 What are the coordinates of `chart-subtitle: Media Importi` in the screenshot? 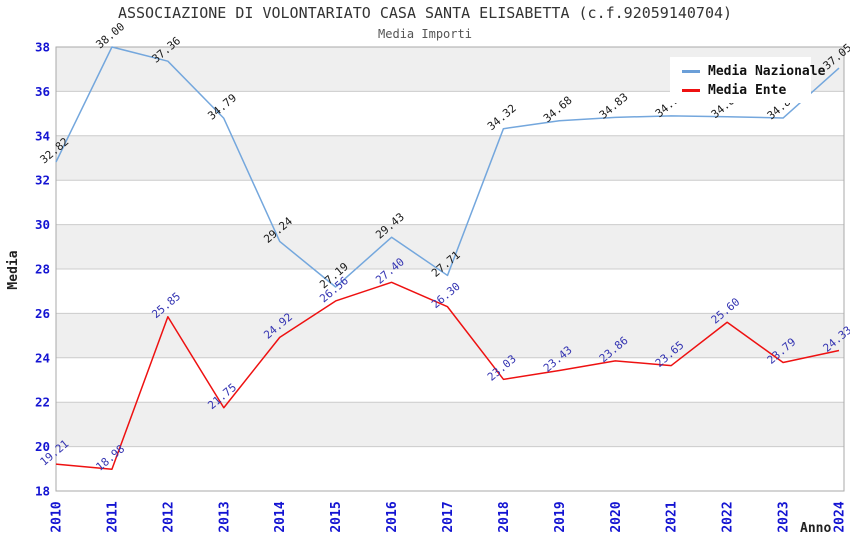 It's located at (425, 34).